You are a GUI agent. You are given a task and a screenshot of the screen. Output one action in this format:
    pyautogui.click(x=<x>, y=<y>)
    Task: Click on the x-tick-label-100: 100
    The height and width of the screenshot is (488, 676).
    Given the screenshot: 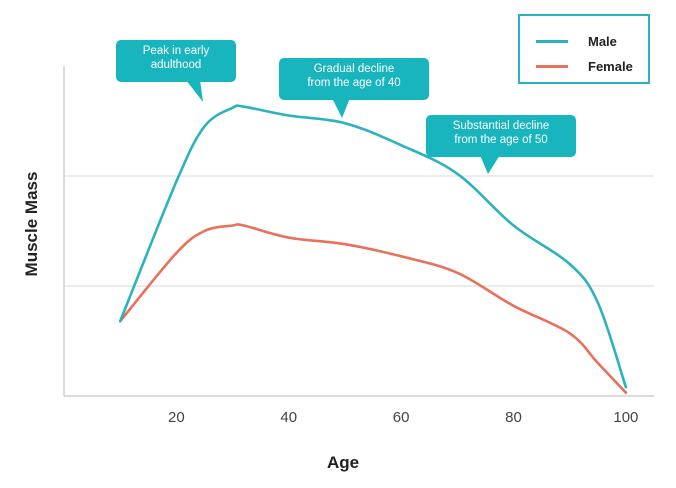 What is the action you would take?
    pyautogui.click(x=625, y=417)
    